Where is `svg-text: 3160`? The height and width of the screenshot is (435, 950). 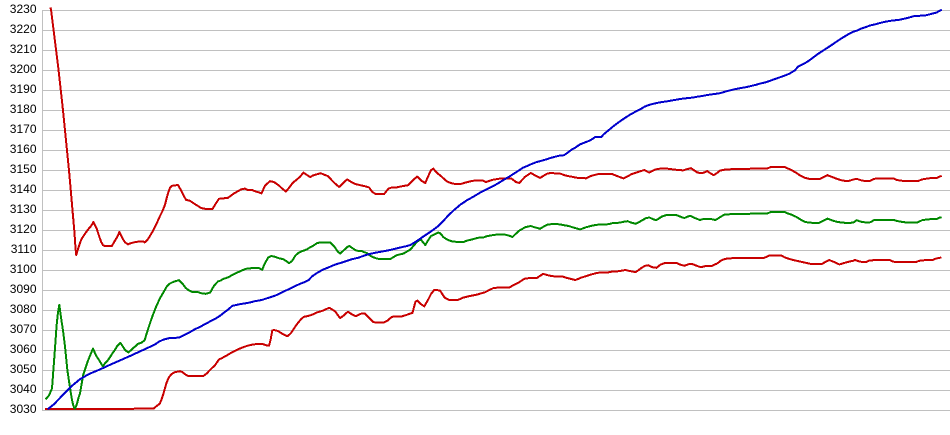
svg-text: 3160 is located at coordinates (23, 149).